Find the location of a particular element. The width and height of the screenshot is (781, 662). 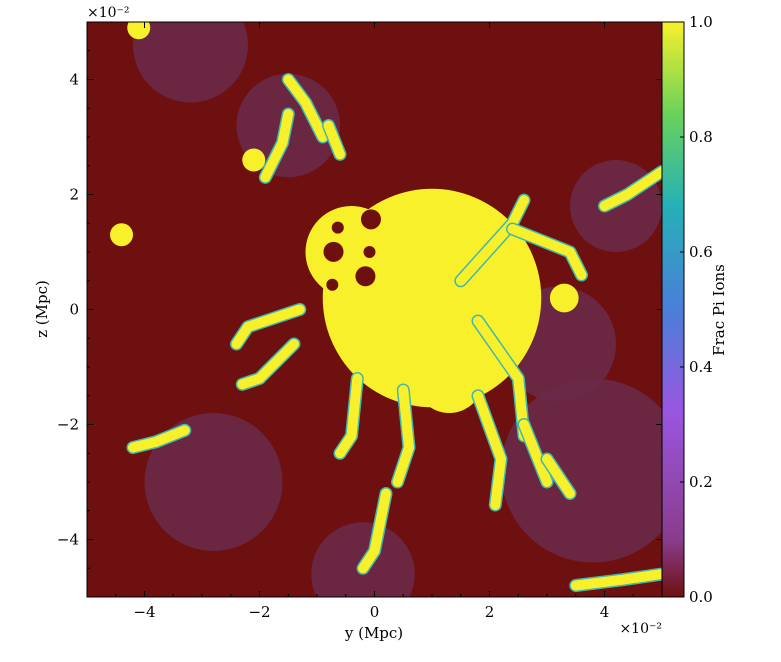

colorbar-label: Frac Pi Ions is located at coordinates (719, 310).